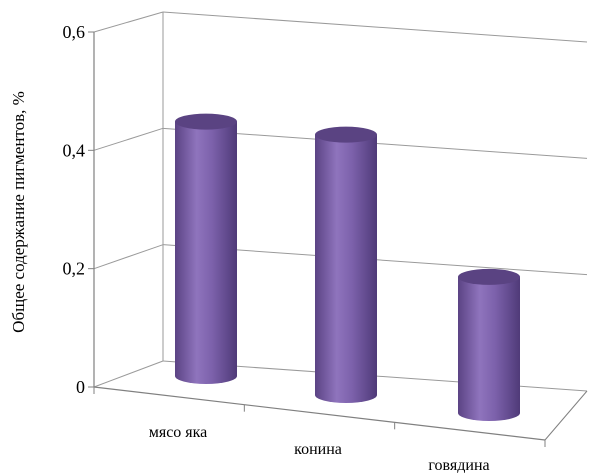 Image resolution: width=595 pixels, height=474 pixels. Describe the element at coordinates (74, 32) in the screenshot. I see `y-tick-label: 0,6` at that location.